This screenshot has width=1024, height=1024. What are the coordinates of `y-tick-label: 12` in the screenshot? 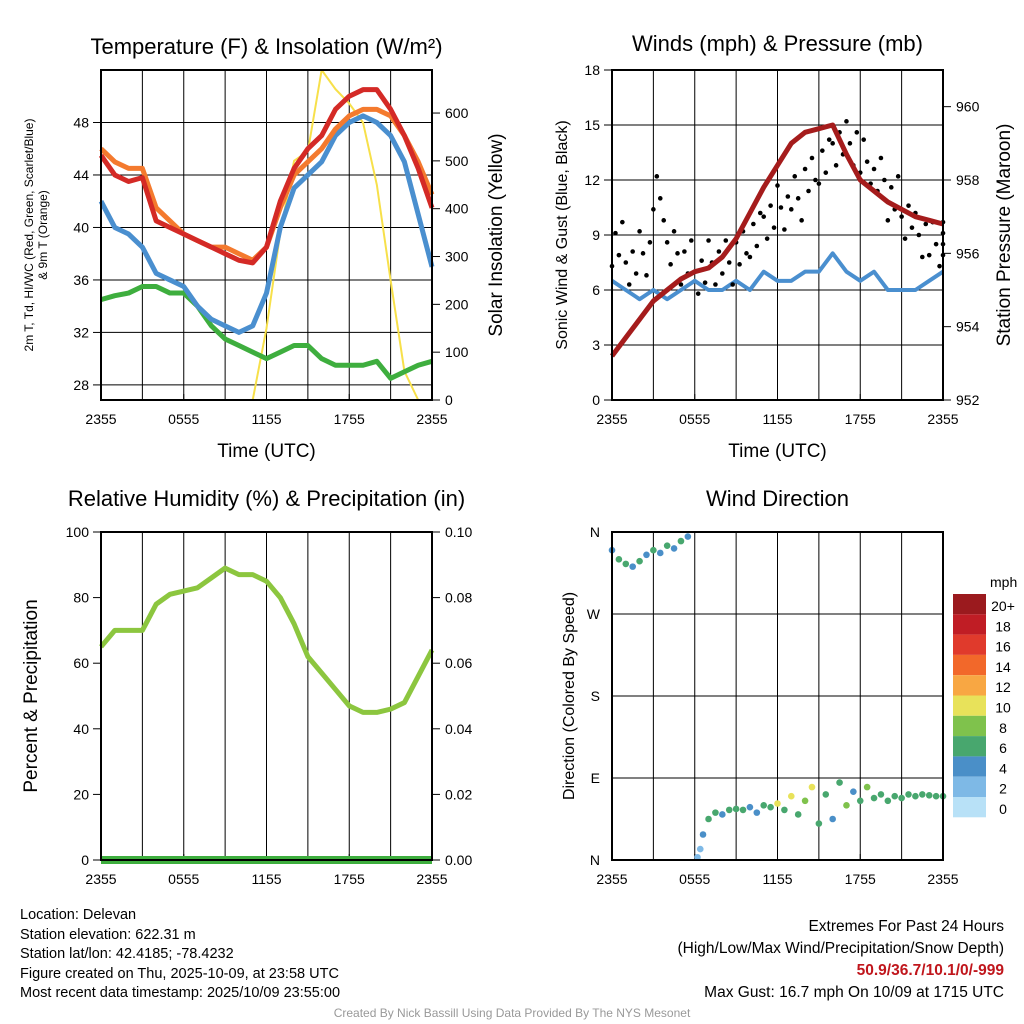 It's located at (592, 180).